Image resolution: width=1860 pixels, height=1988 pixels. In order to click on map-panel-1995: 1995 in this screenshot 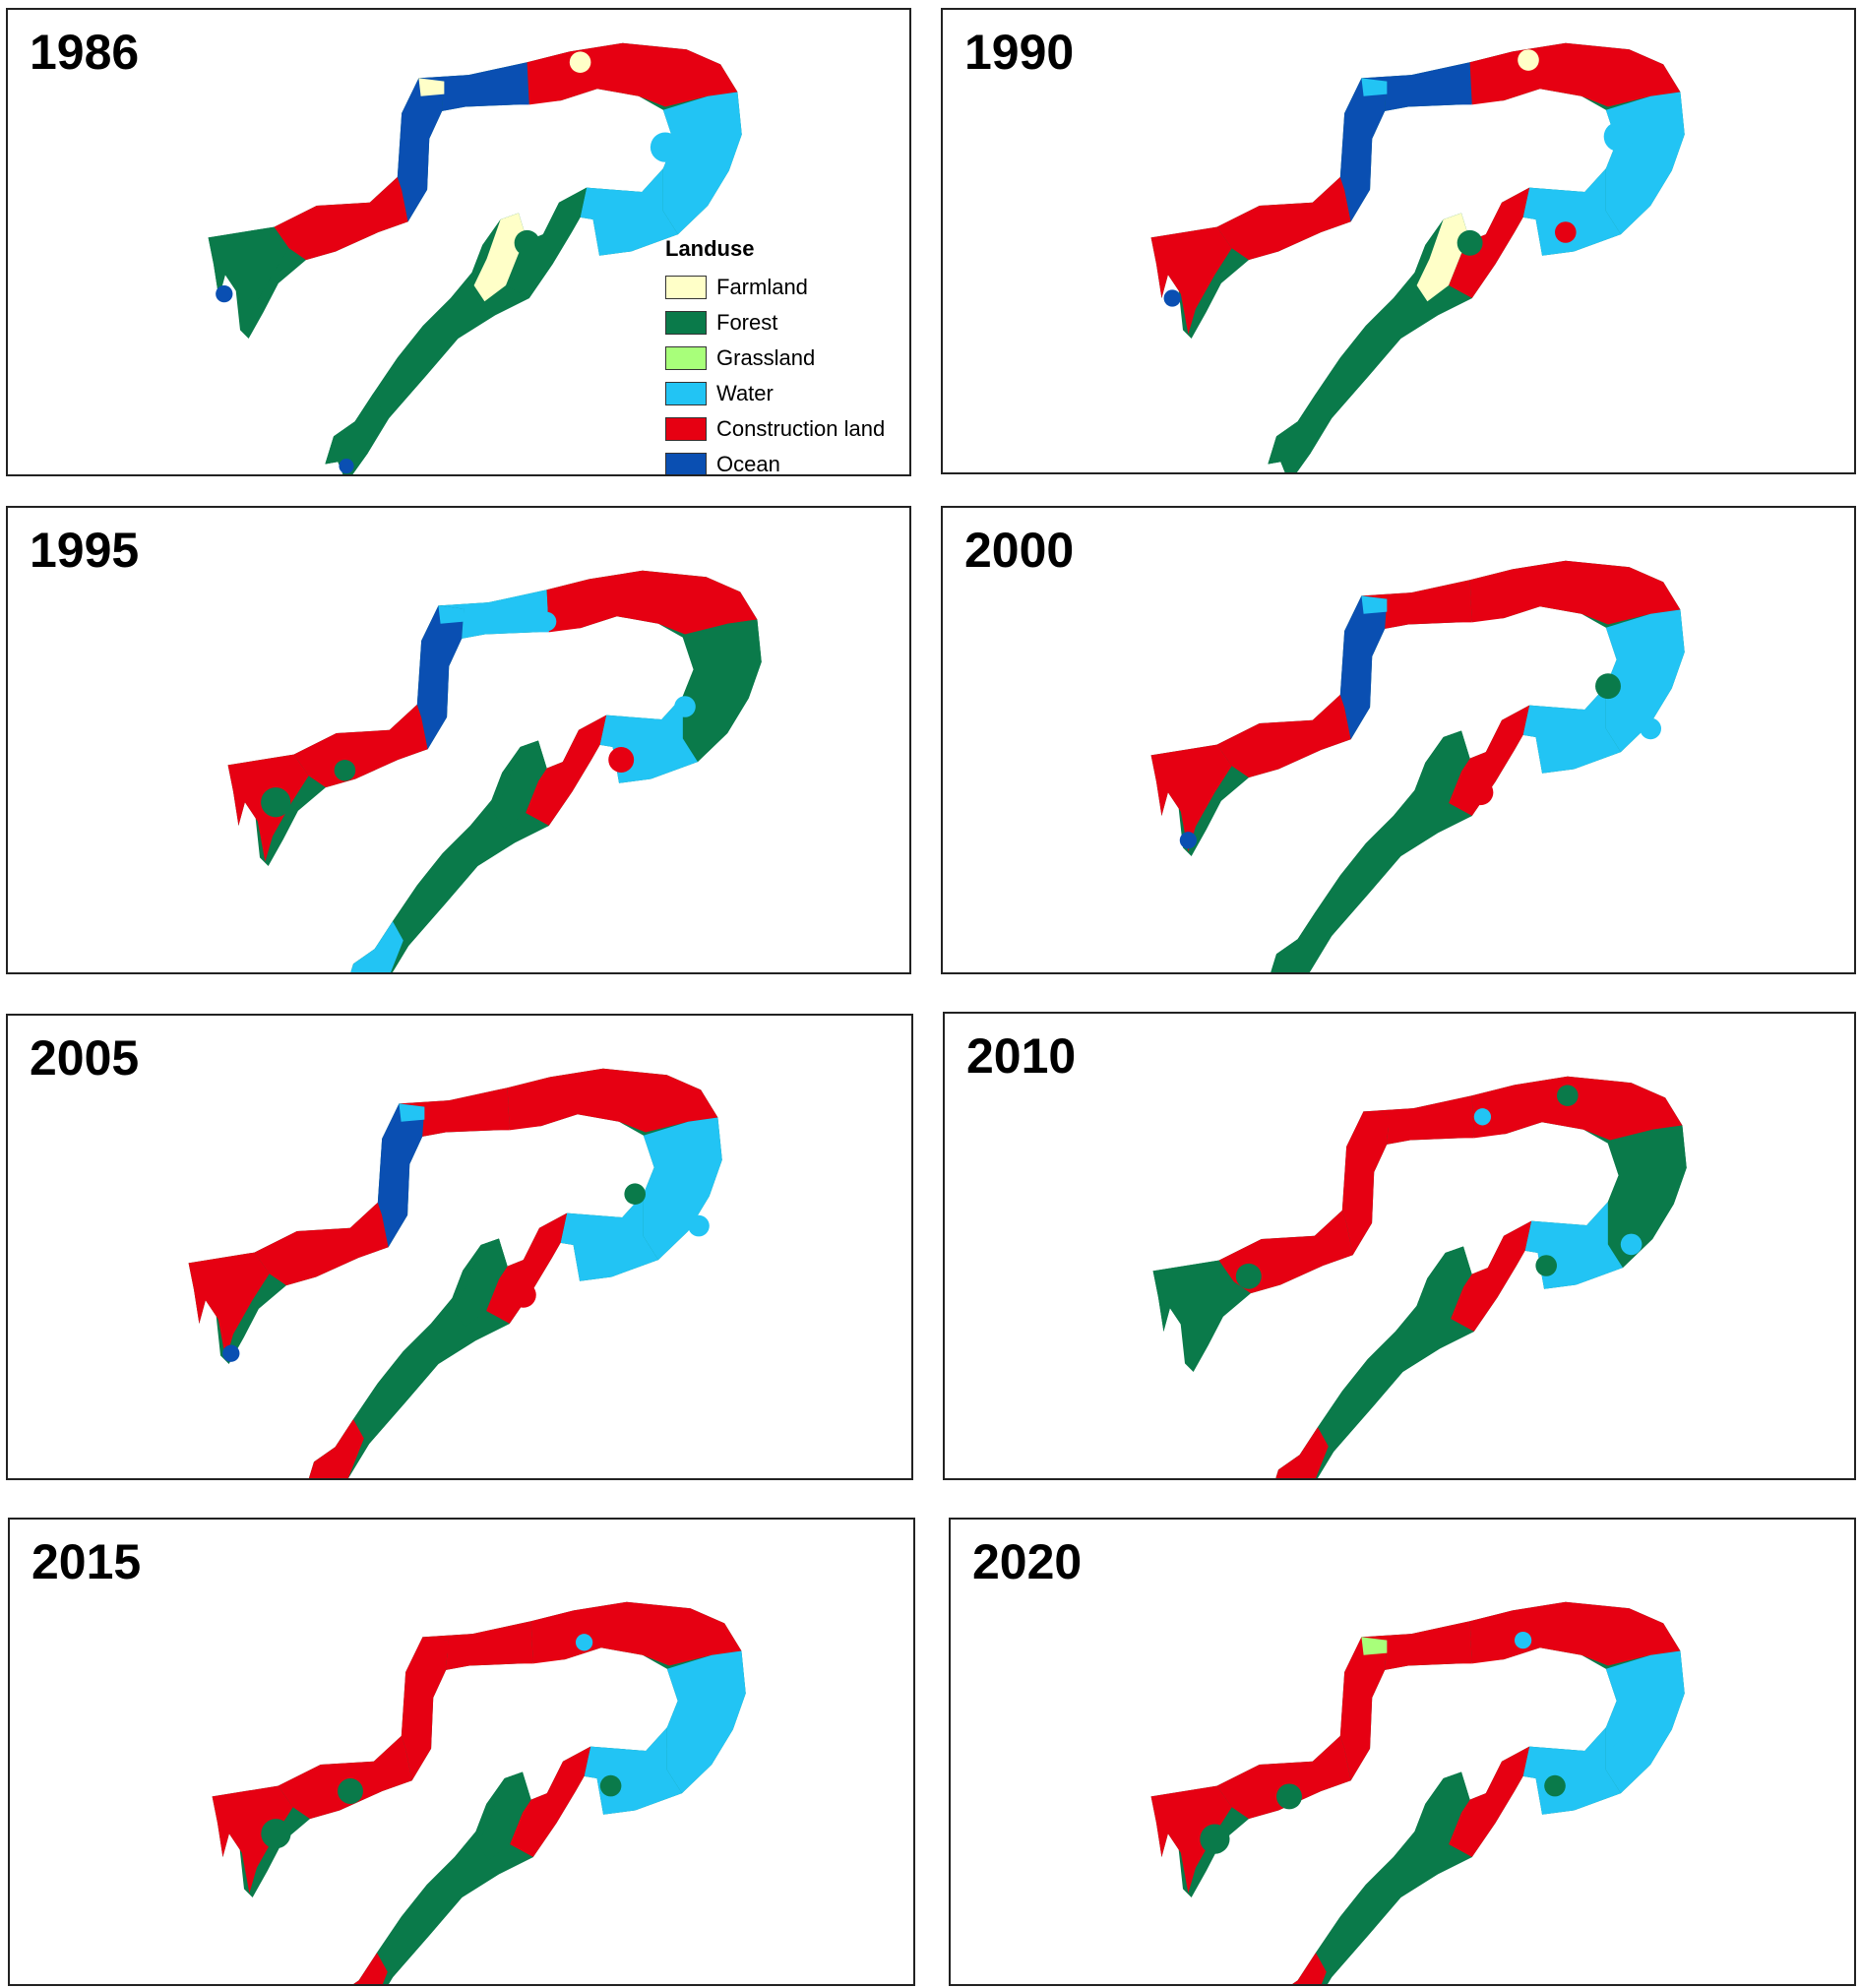, I will do `click(458, 740)`.